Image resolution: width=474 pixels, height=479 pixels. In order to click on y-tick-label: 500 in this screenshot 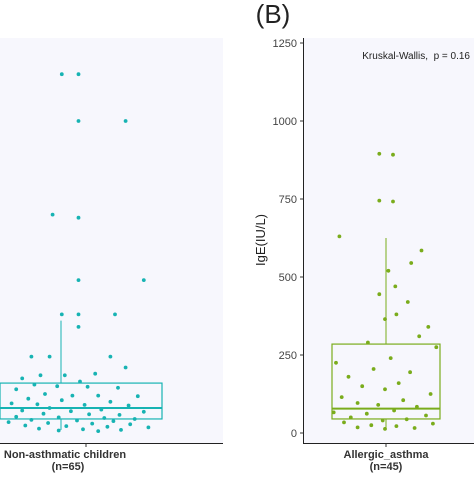, I will do `click(288, 278)`.